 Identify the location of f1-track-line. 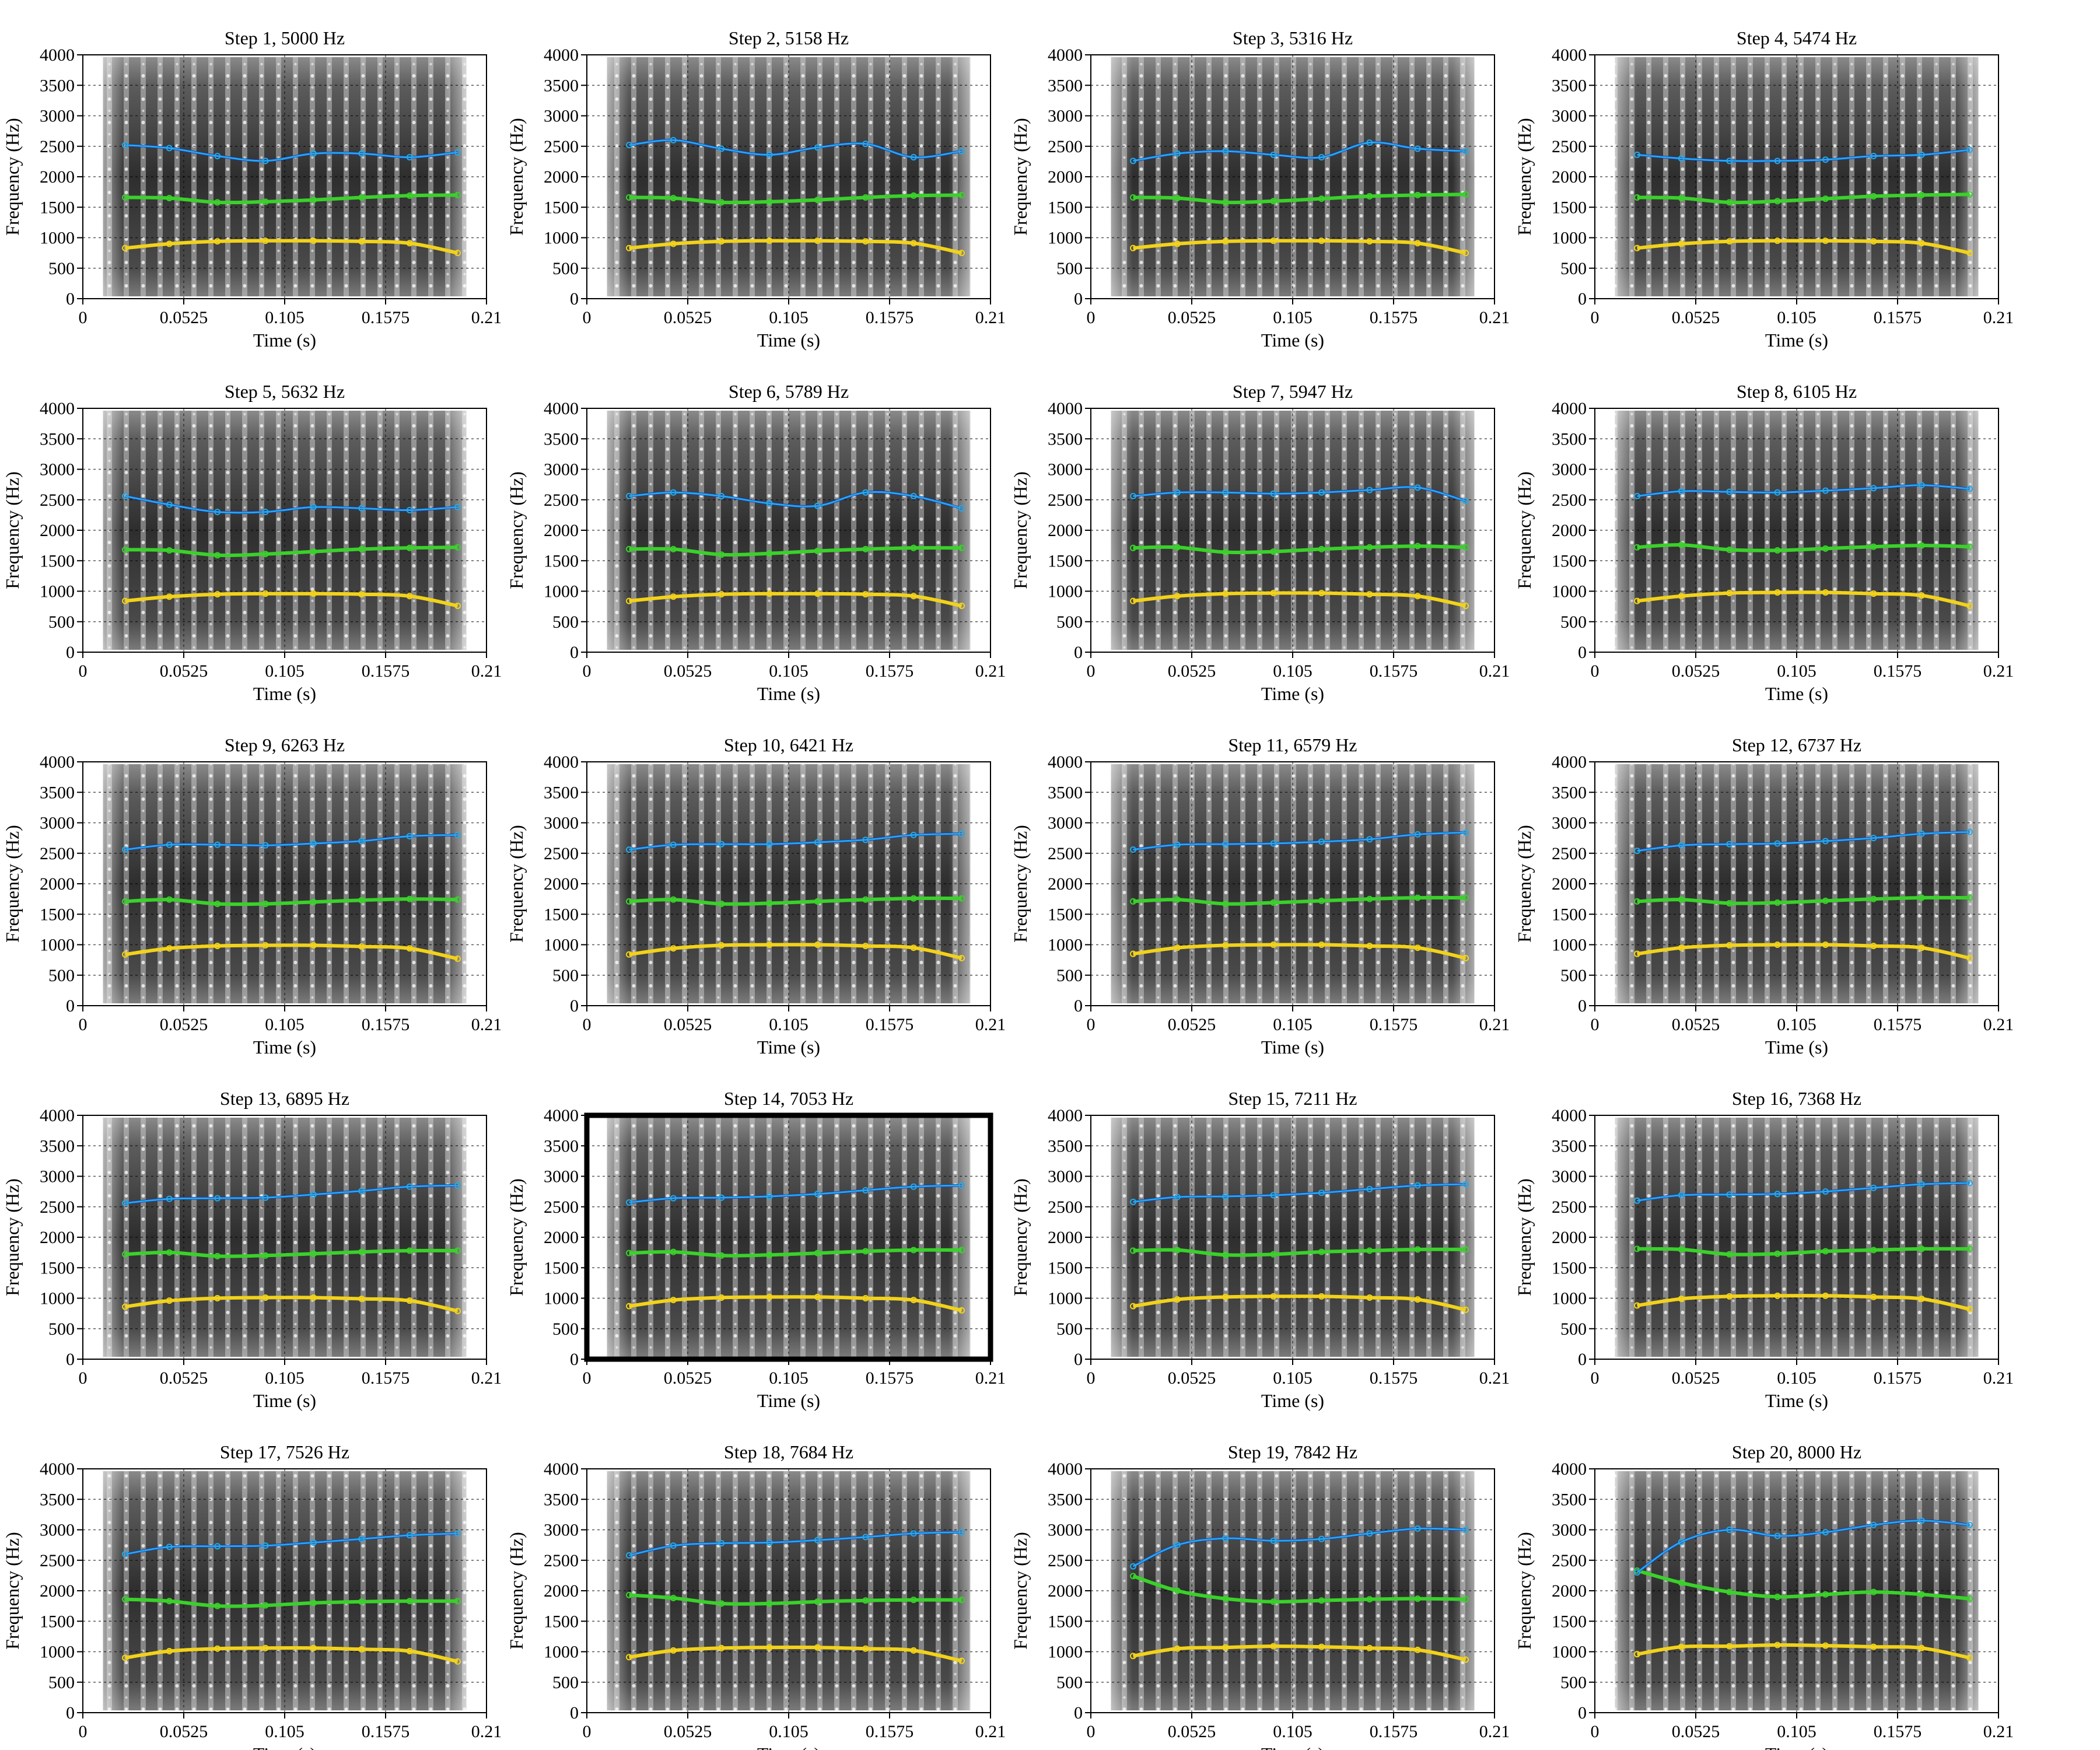
(796, 600).